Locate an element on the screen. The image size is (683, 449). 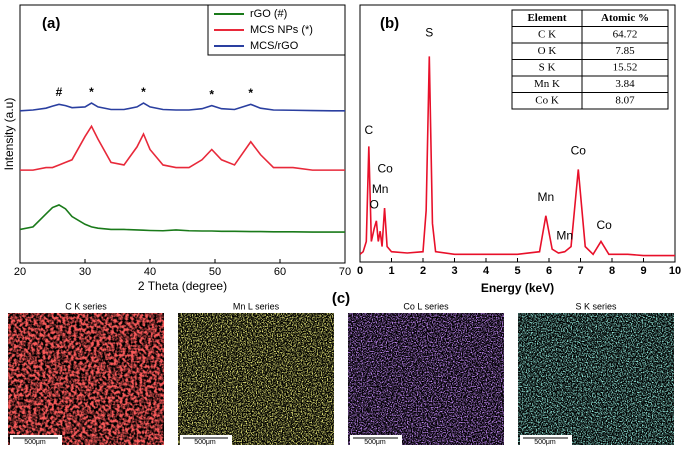
table-cell: 3.84 is located at coordinates (625, 84).